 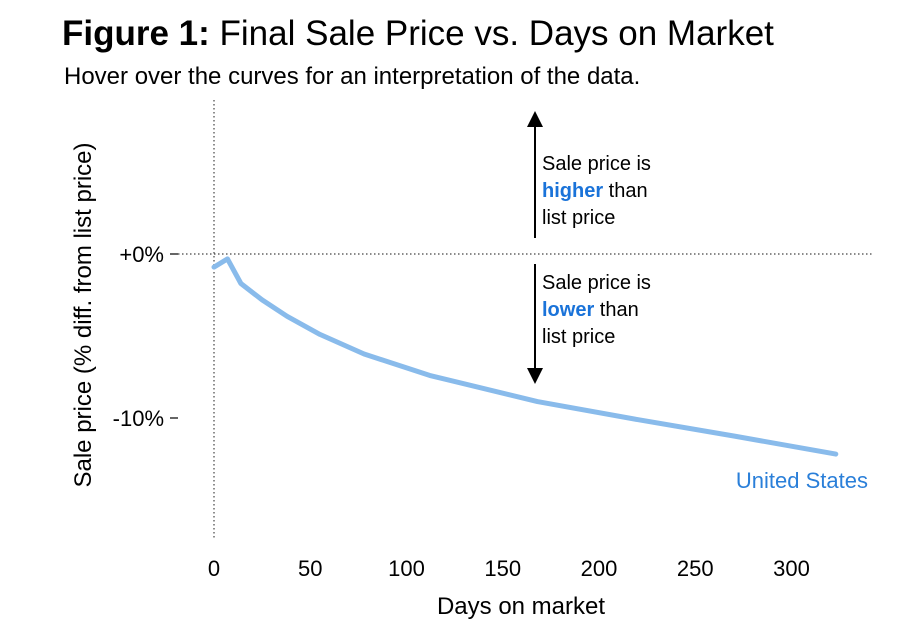 What do you see at coordinates (695, 568) in the screenshot?
I see `x-tick-label: 250` at bounding box center [695, 568].